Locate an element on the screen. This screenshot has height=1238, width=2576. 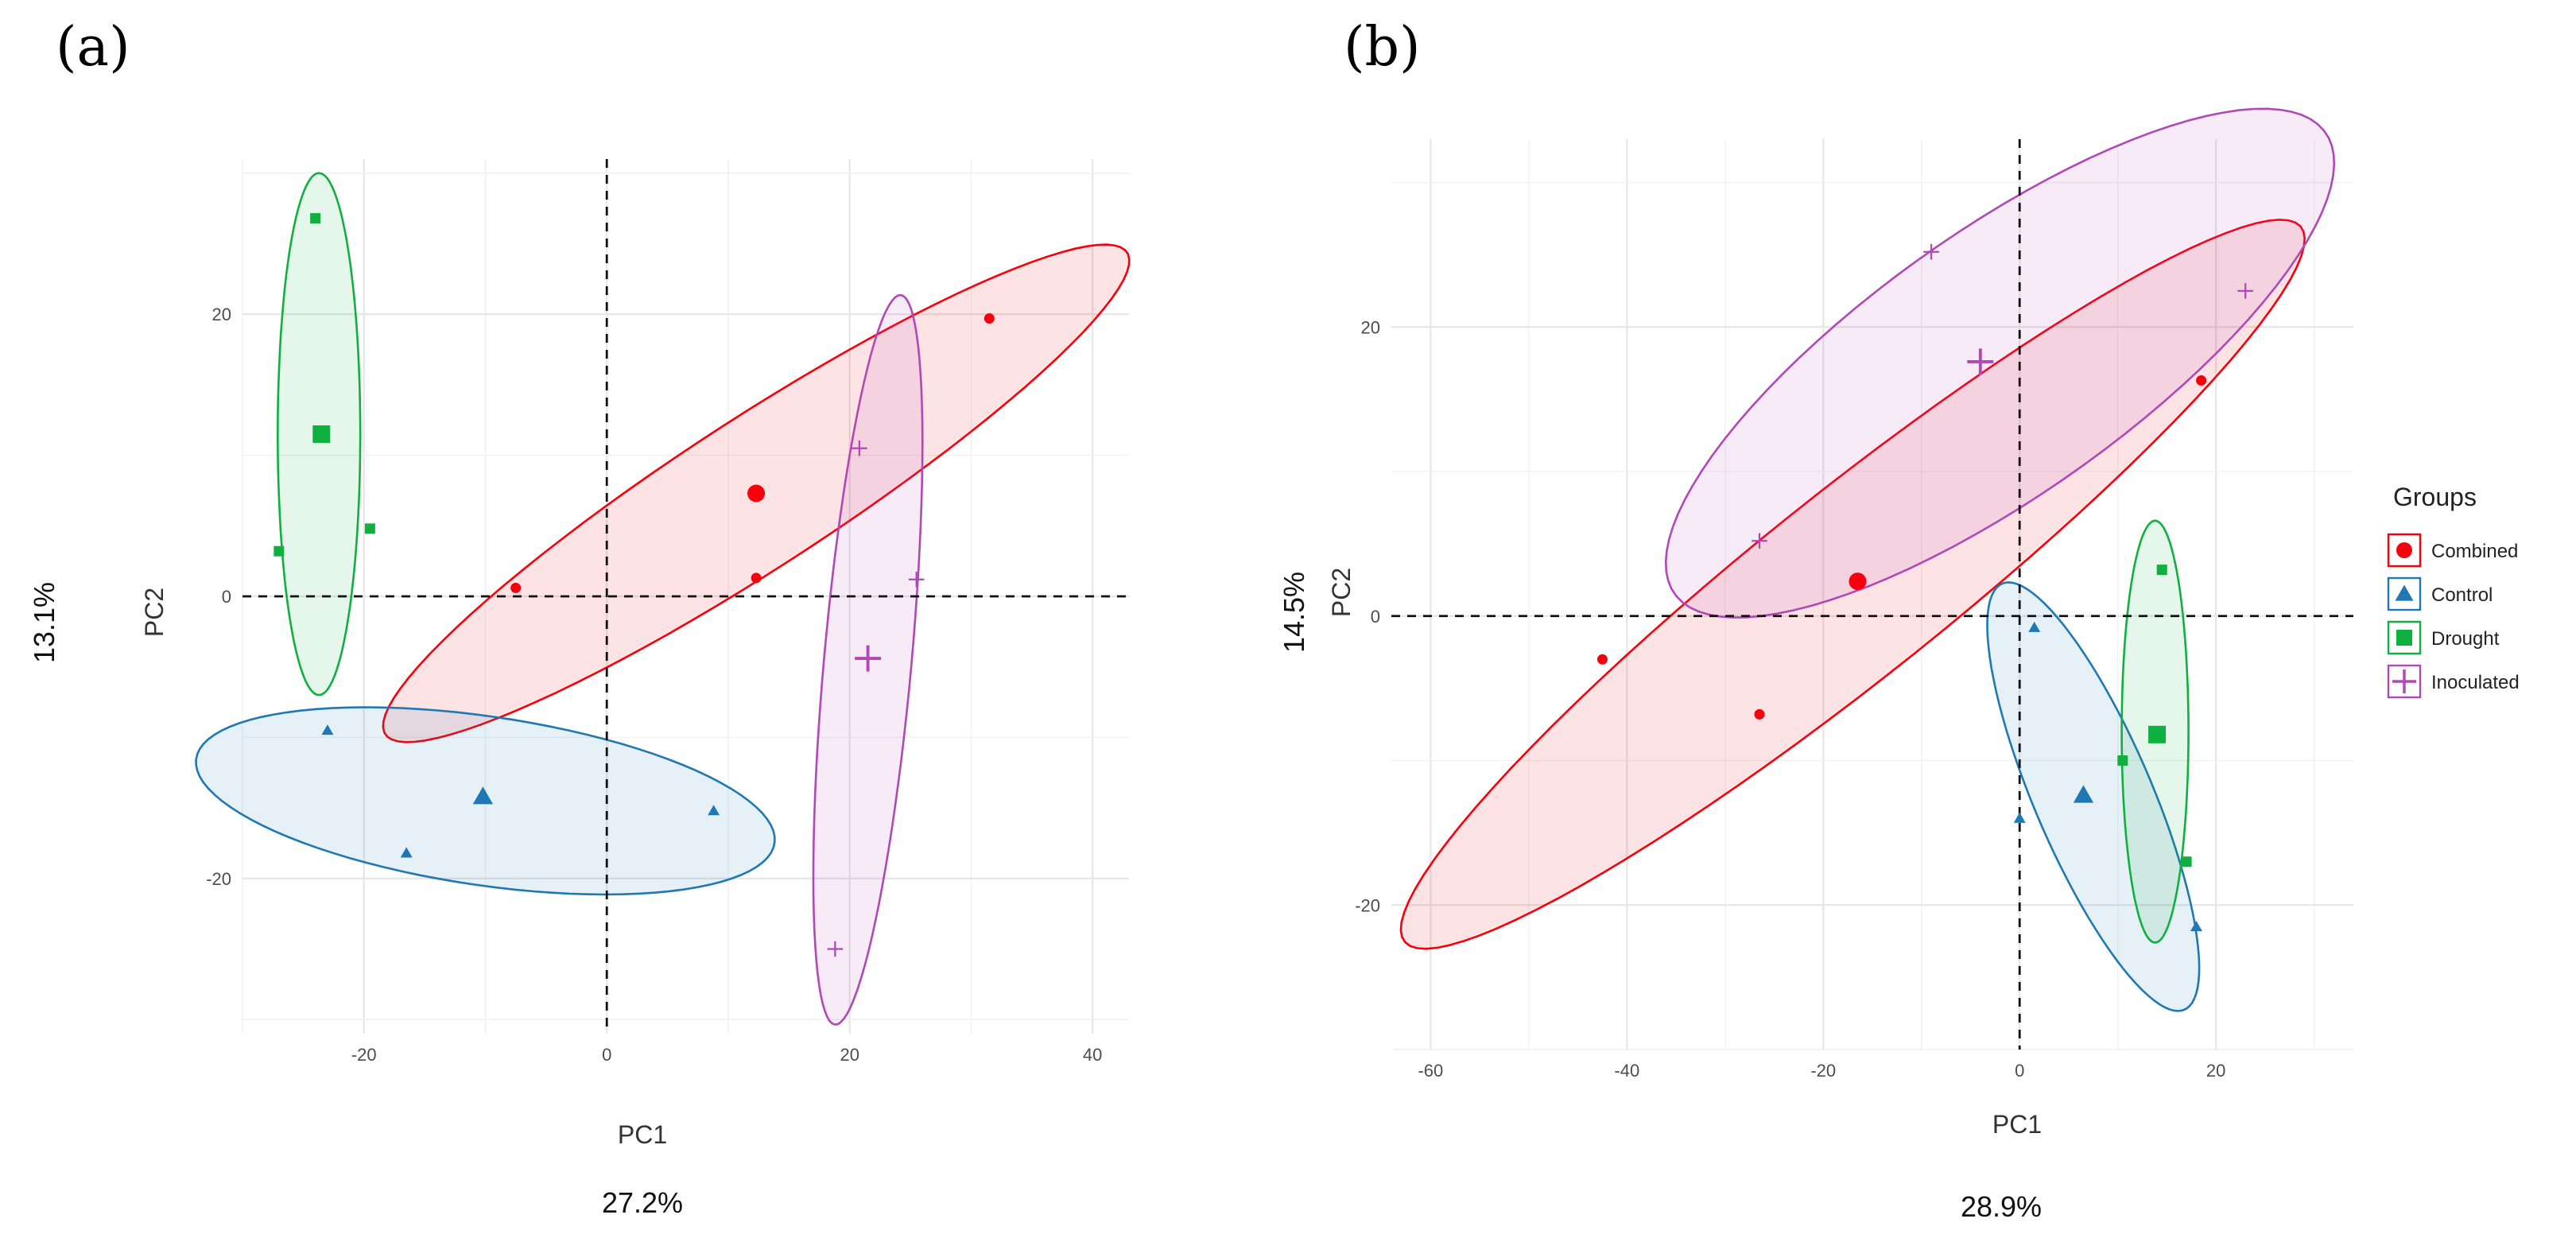
panel-b-ellipse-control is located at coordinates (2093, 796).